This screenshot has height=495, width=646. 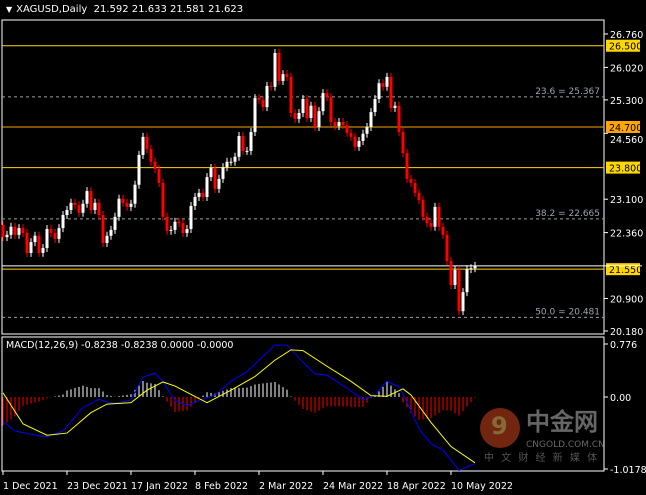 What do you see at coordinates (562, 422) in the screenshot?
I see `watermark-brand: 中金网` at bounding box center [562, 422].